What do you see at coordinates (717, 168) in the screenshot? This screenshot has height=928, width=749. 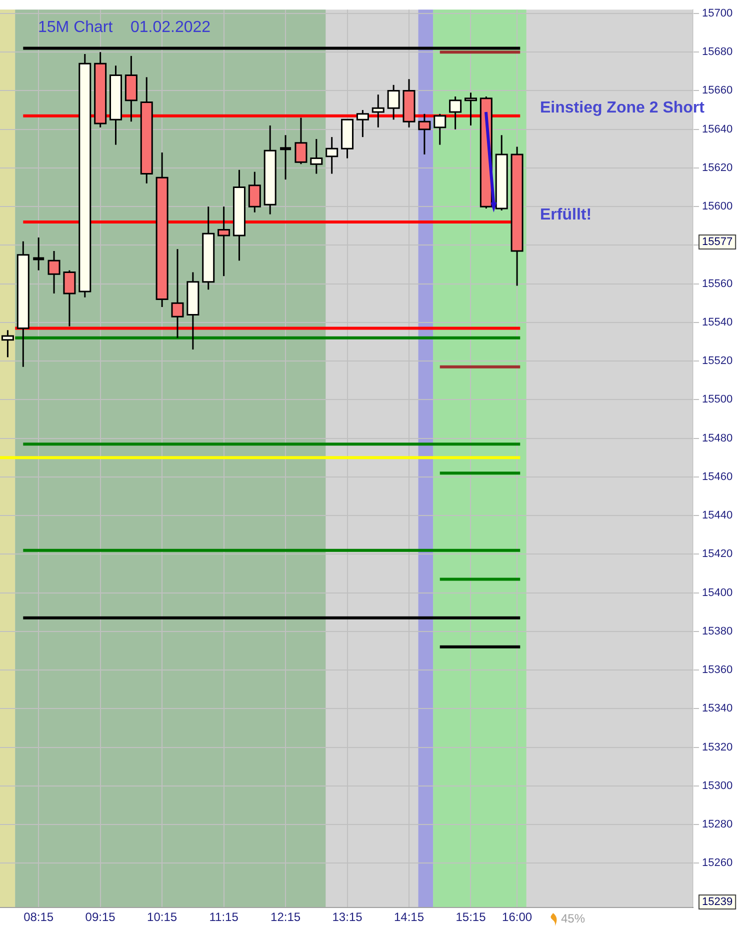 I see `y-tick-label: 15620` at bounding box center [717, 168].